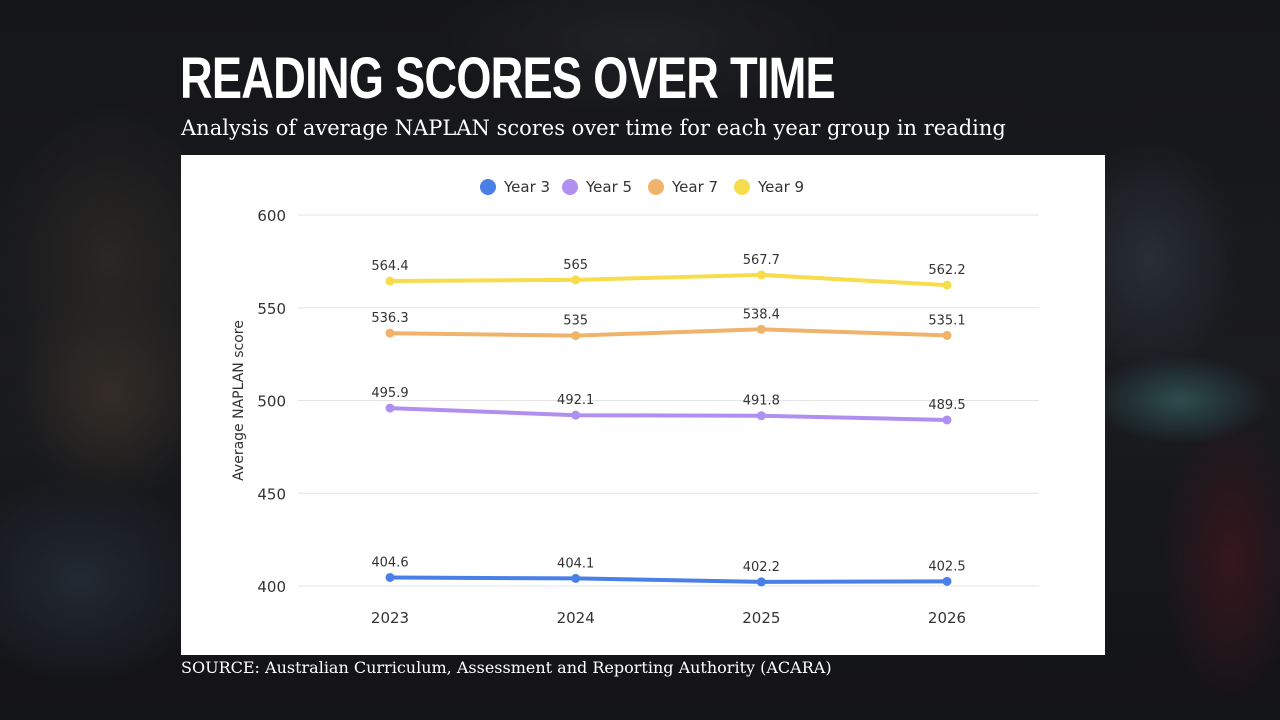  Describe the element at coordinates (508, 78) in the screenshot. I see `page-title: READING SCORES OVER TIME` at that location.